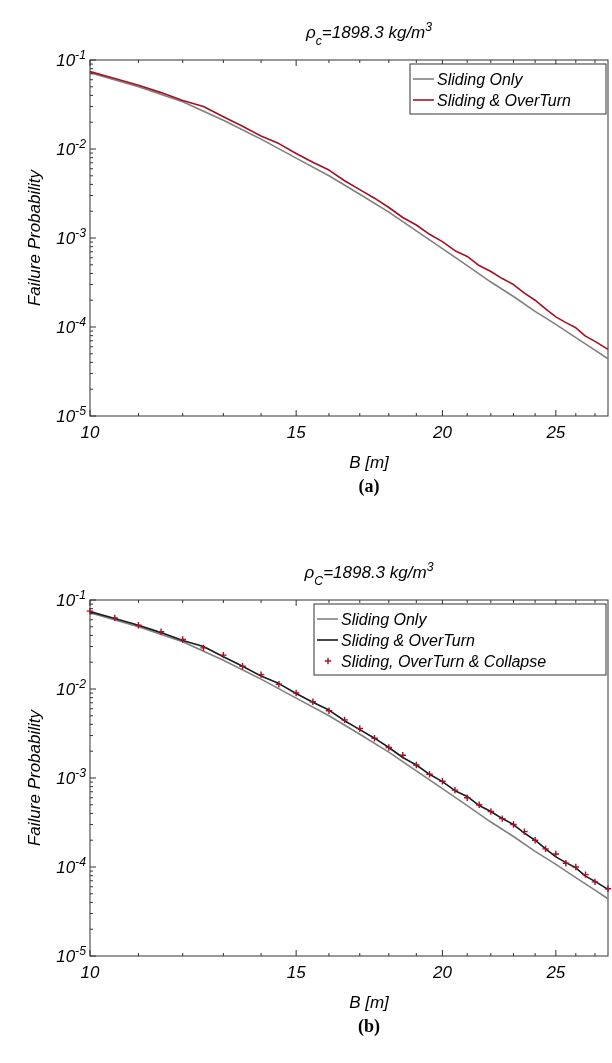  I want to click on chart-title: ρ$_{C}$=1898.3 kg/m$^{3}$, so click(368, 574).